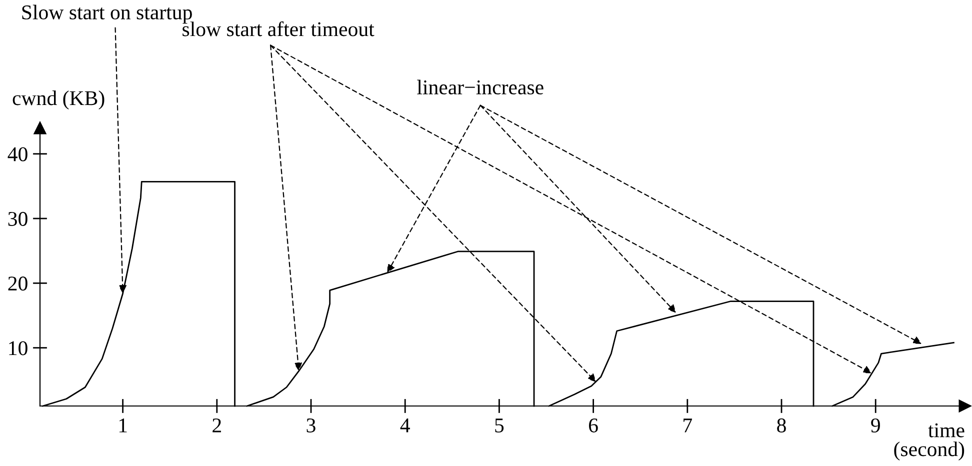 The height and width of the screenshot is (466, 972). Describe the element at coordinates (311, 425) in the screenshot. I see `x-tick-label: 3` at that location.